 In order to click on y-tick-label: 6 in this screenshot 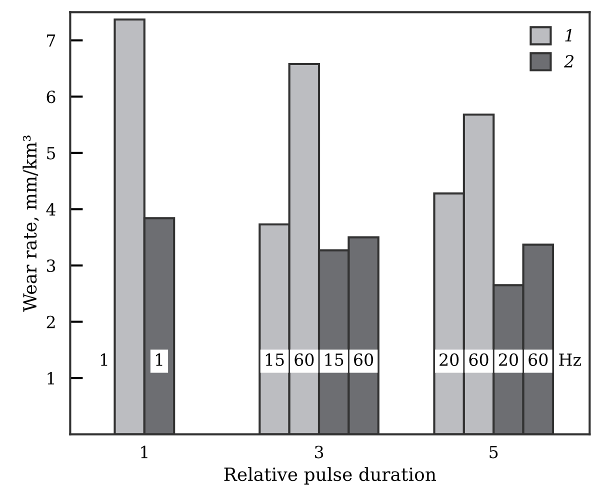, I will do `click(51, 97)`.